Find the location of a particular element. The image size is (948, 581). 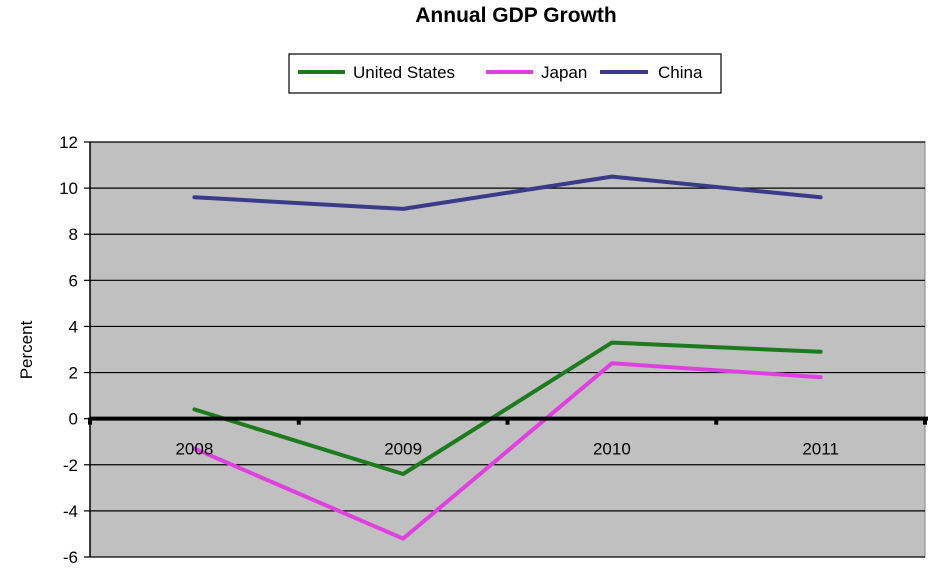

y-axis-title: Percent is located at coordinates (26, 349).